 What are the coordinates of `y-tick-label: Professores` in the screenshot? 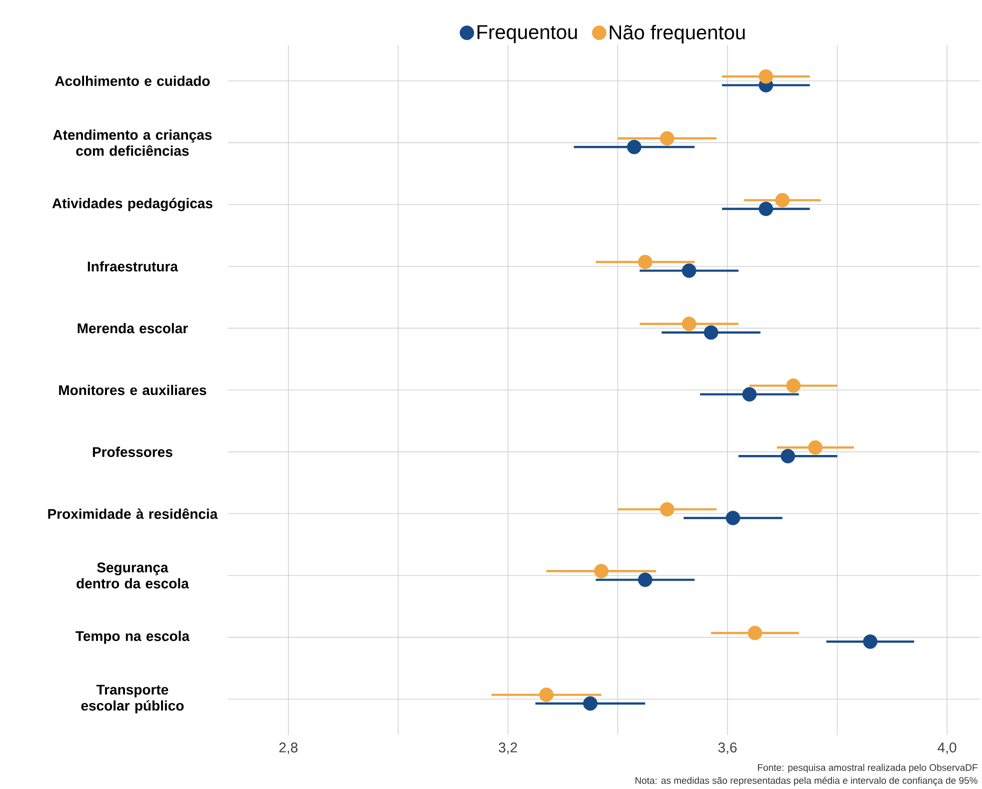 It's located at (132, 451).